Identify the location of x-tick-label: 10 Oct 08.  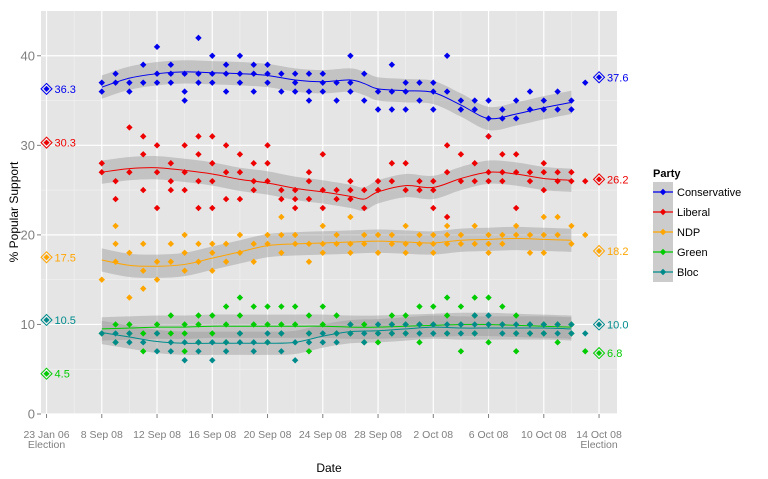
(544, 435).